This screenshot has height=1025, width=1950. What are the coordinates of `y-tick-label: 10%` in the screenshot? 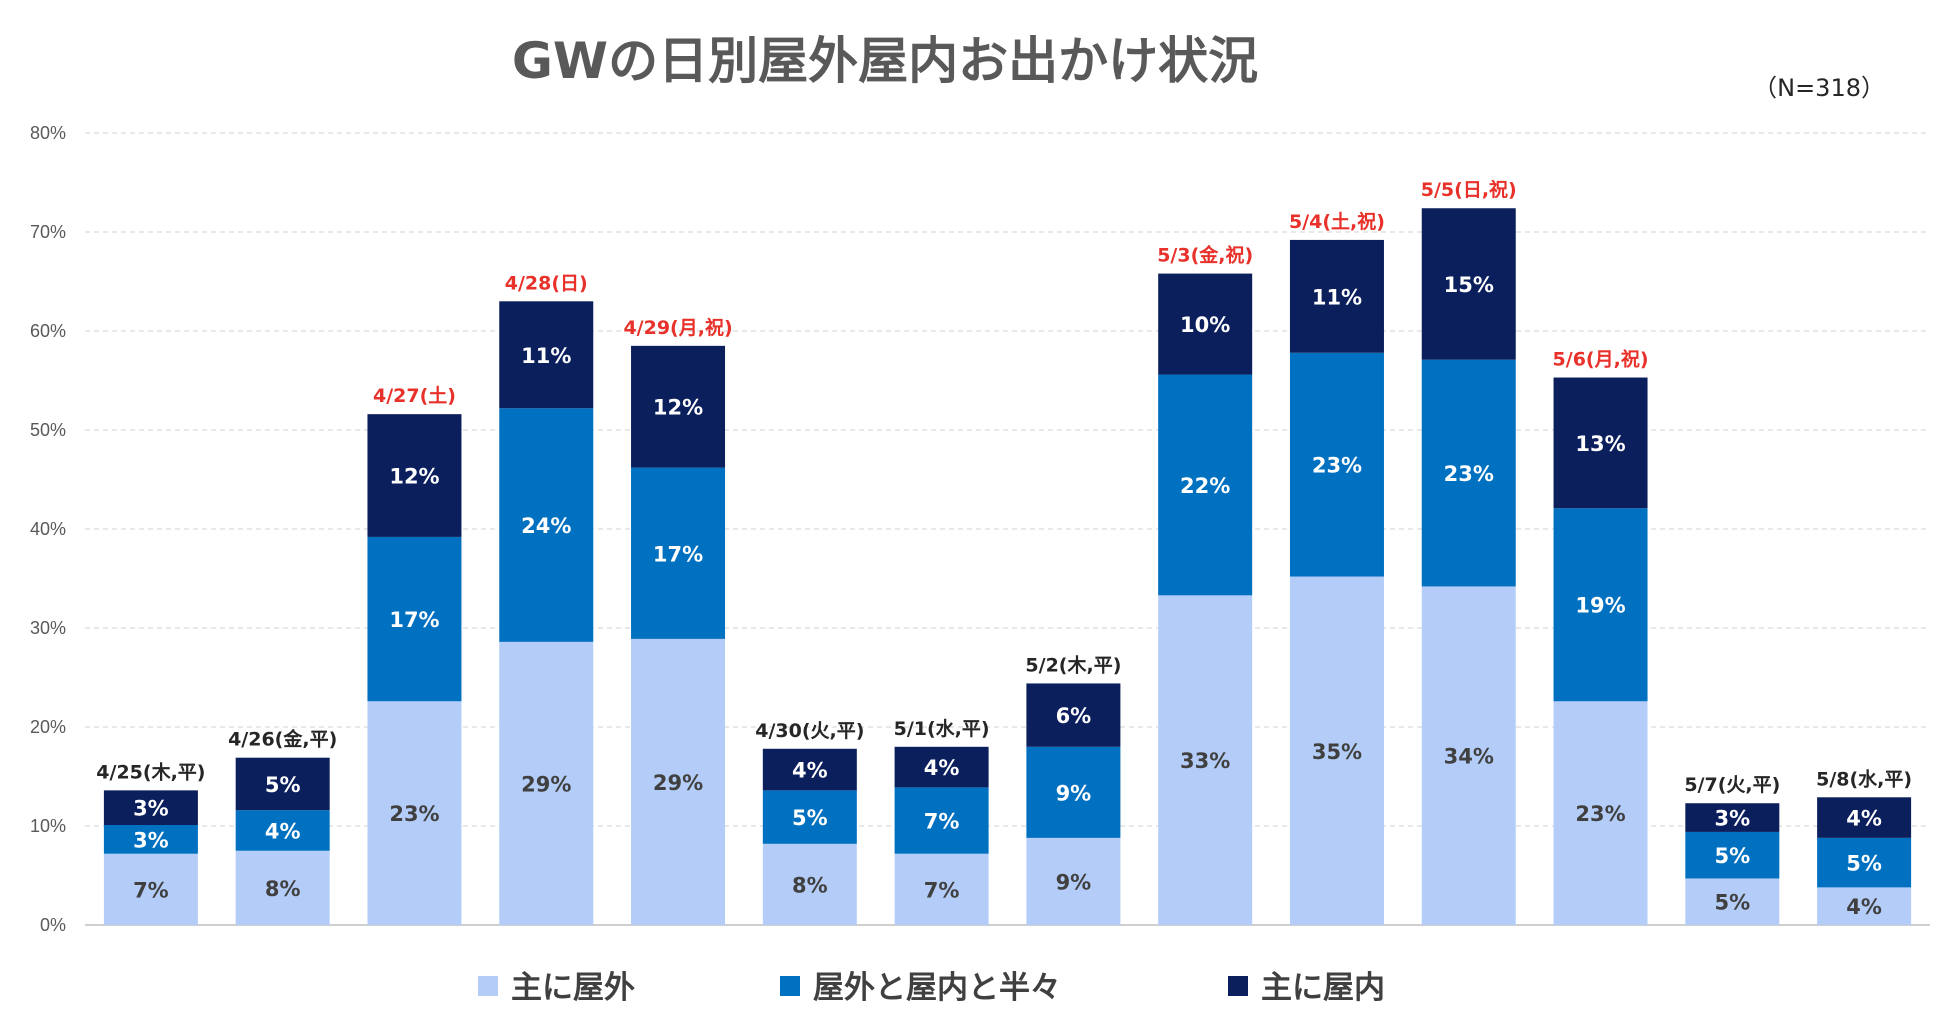 It's located at (48, 826).